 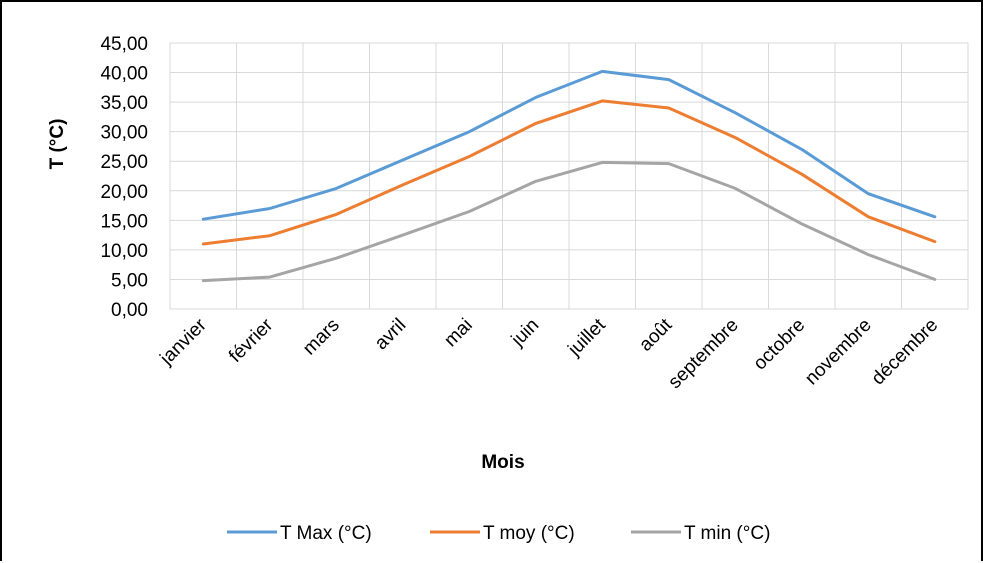 What do you see at coordinates (57, 144) in the screenshot?
I see `y-axis-title: T (°C)` at bounding box center [57, 144].